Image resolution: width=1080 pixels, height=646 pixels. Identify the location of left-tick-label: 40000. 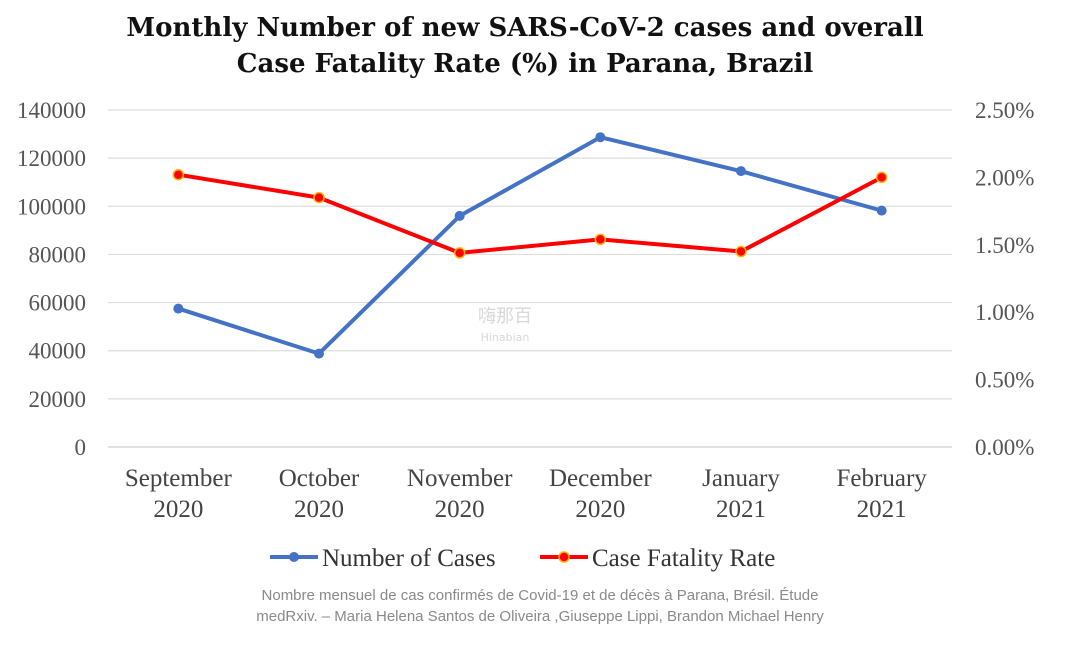
(58, 351).